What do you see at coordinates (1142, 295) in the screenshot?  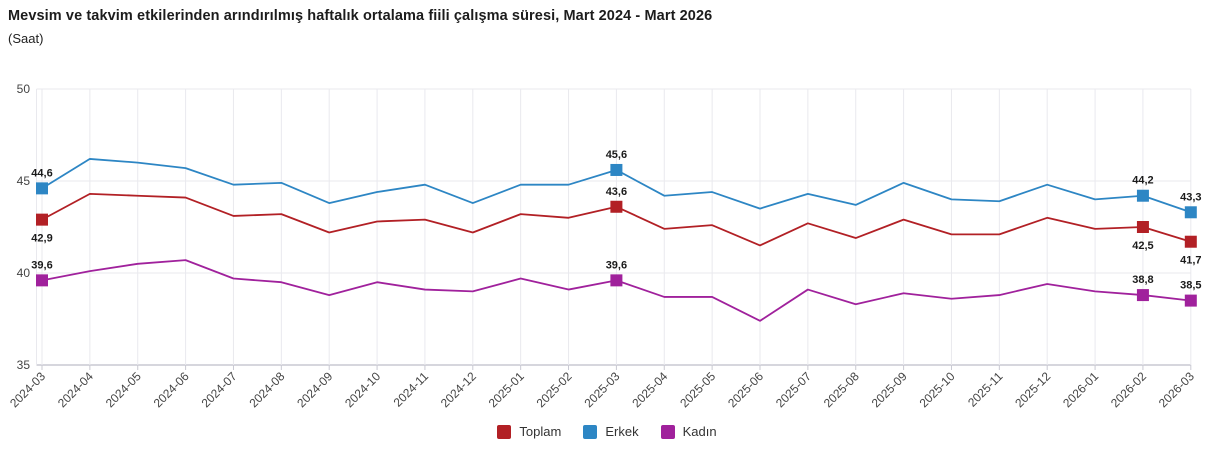 I see `marker-kadın-2026-02` at bounding box center [1142, 295].